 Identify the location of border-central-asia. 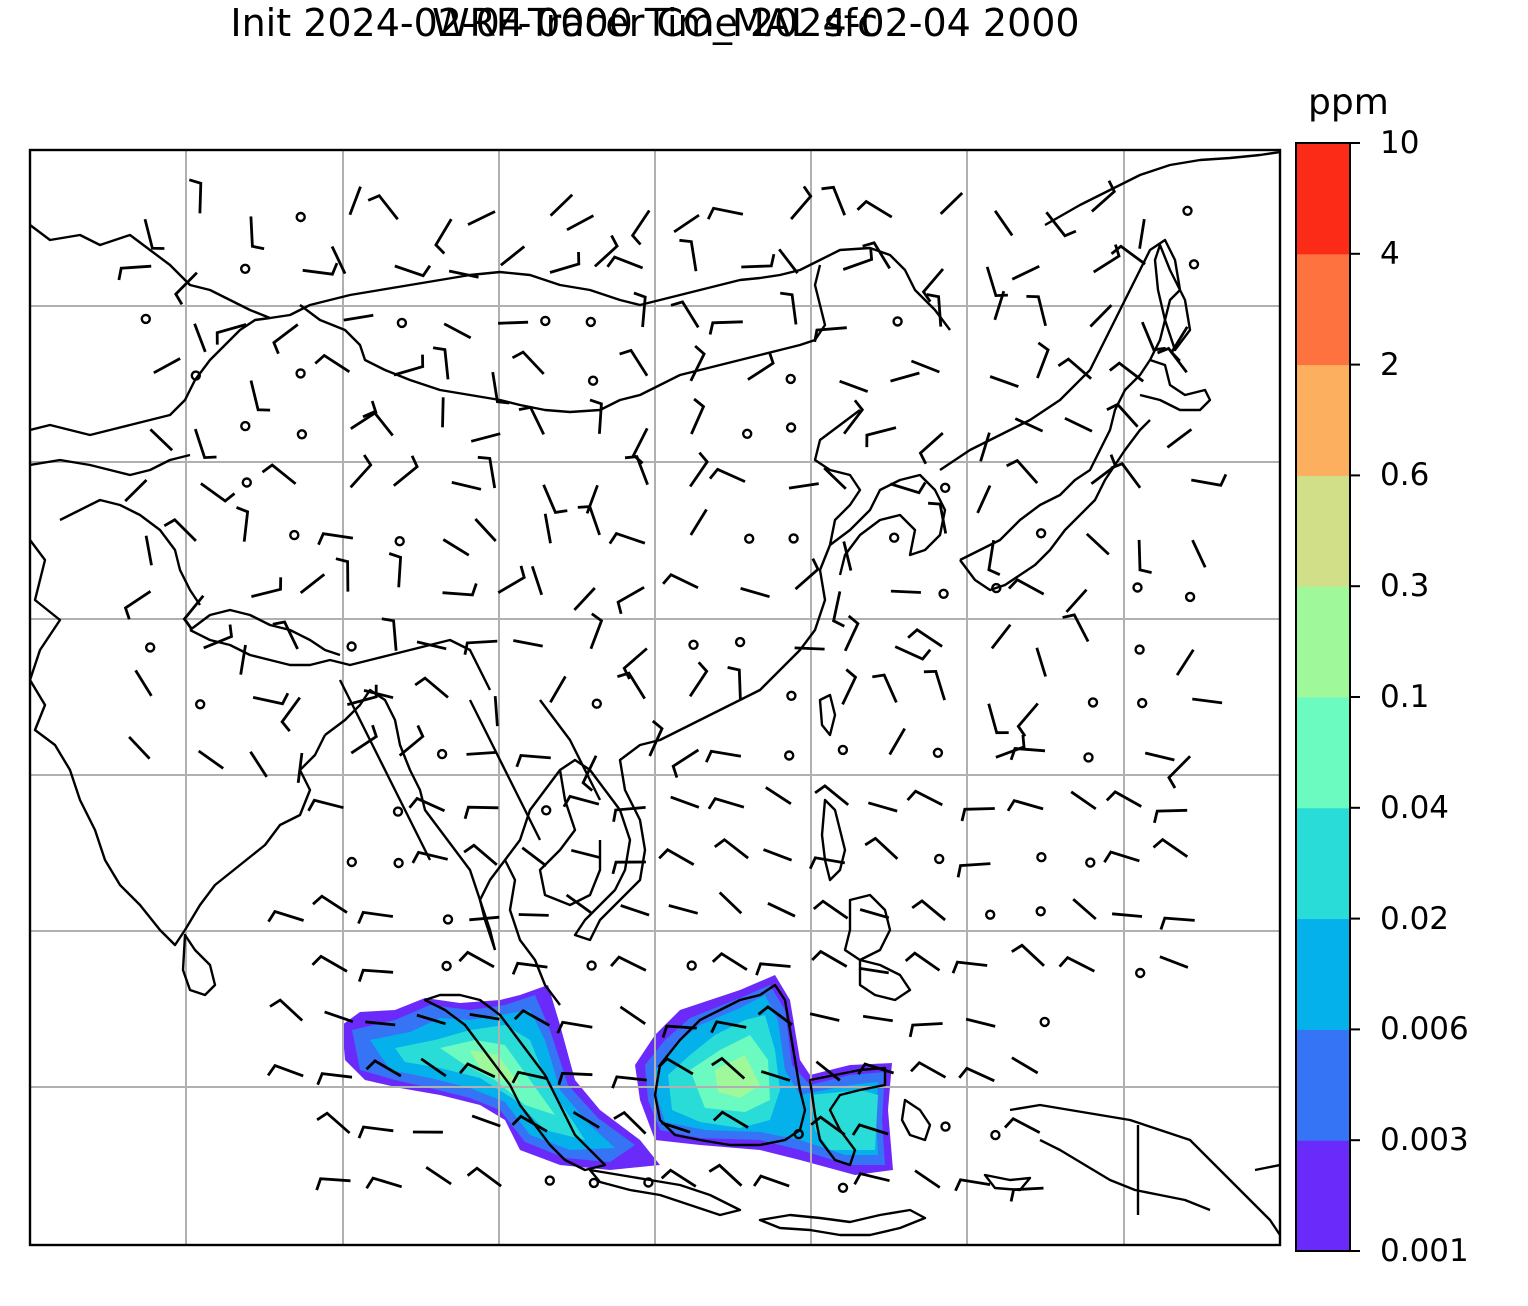
(110, 465).